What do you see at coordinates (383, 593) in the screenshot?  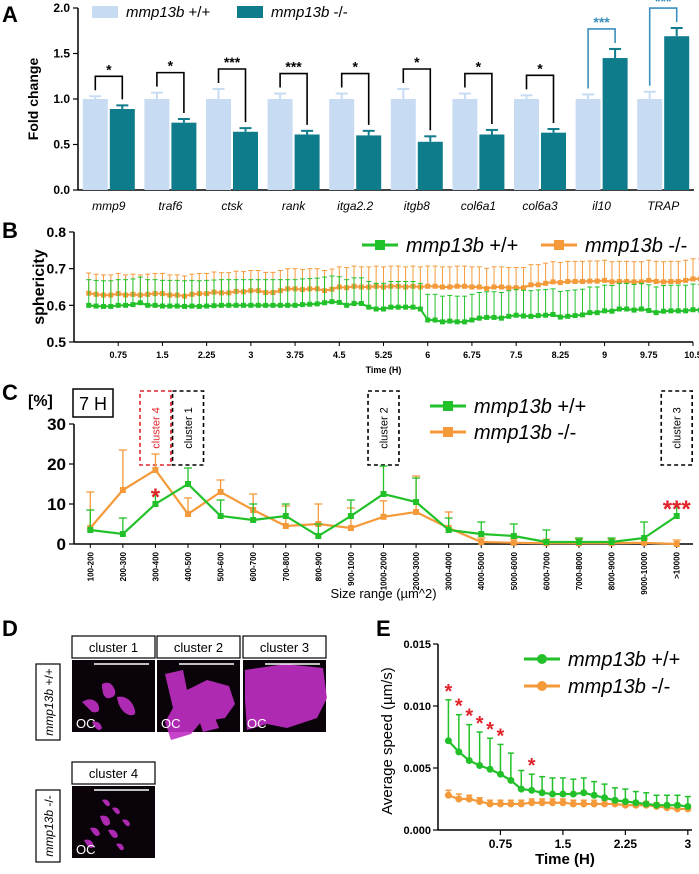 I see `c-x-axis-label: Size range (µm^2)` at bounding box center [383, 593].